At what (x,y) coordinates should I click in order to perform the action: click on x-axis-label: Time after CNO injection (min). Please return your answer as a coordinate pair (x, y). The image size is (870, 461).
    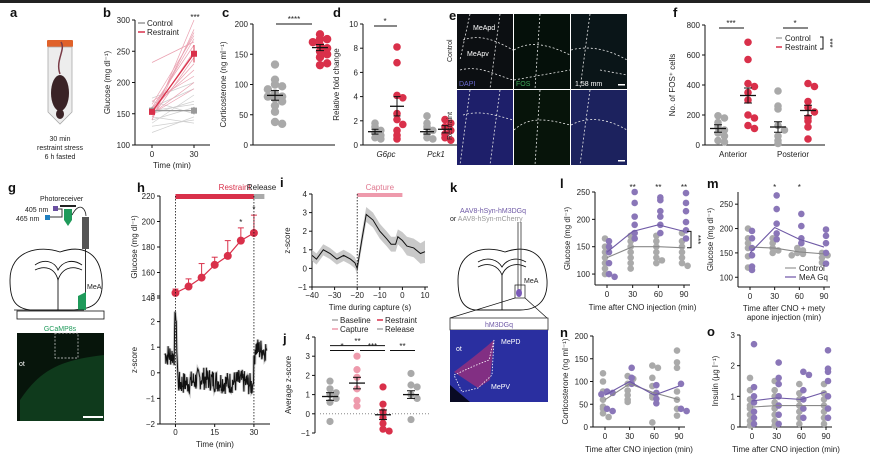
    Looking at the image, I should click on (643, 307).